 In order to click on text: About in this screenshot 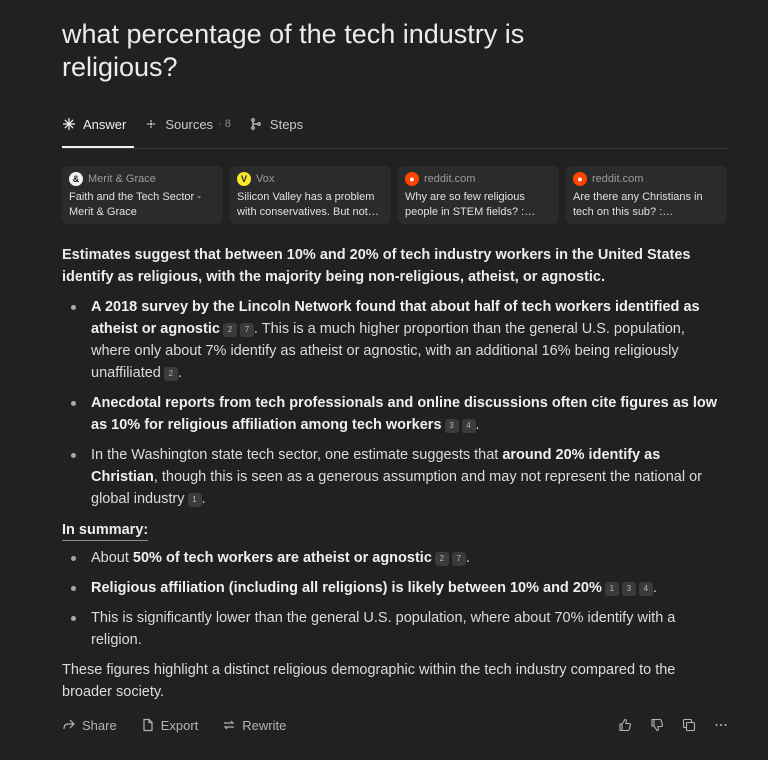, I will do `click(112, 558)`.